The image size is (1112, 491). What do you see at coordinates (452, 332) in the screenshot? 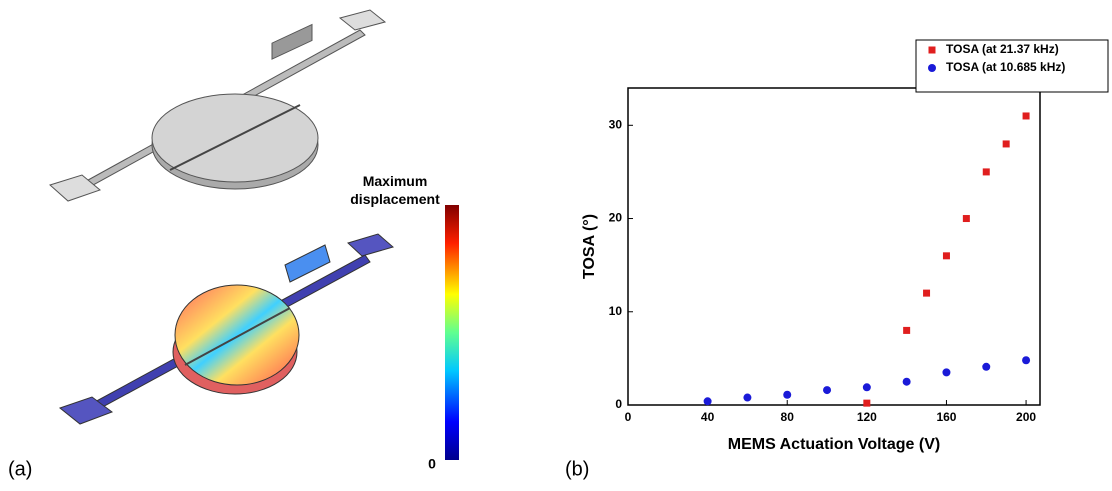
I see `colorbar` at bounding box center [452, 332].